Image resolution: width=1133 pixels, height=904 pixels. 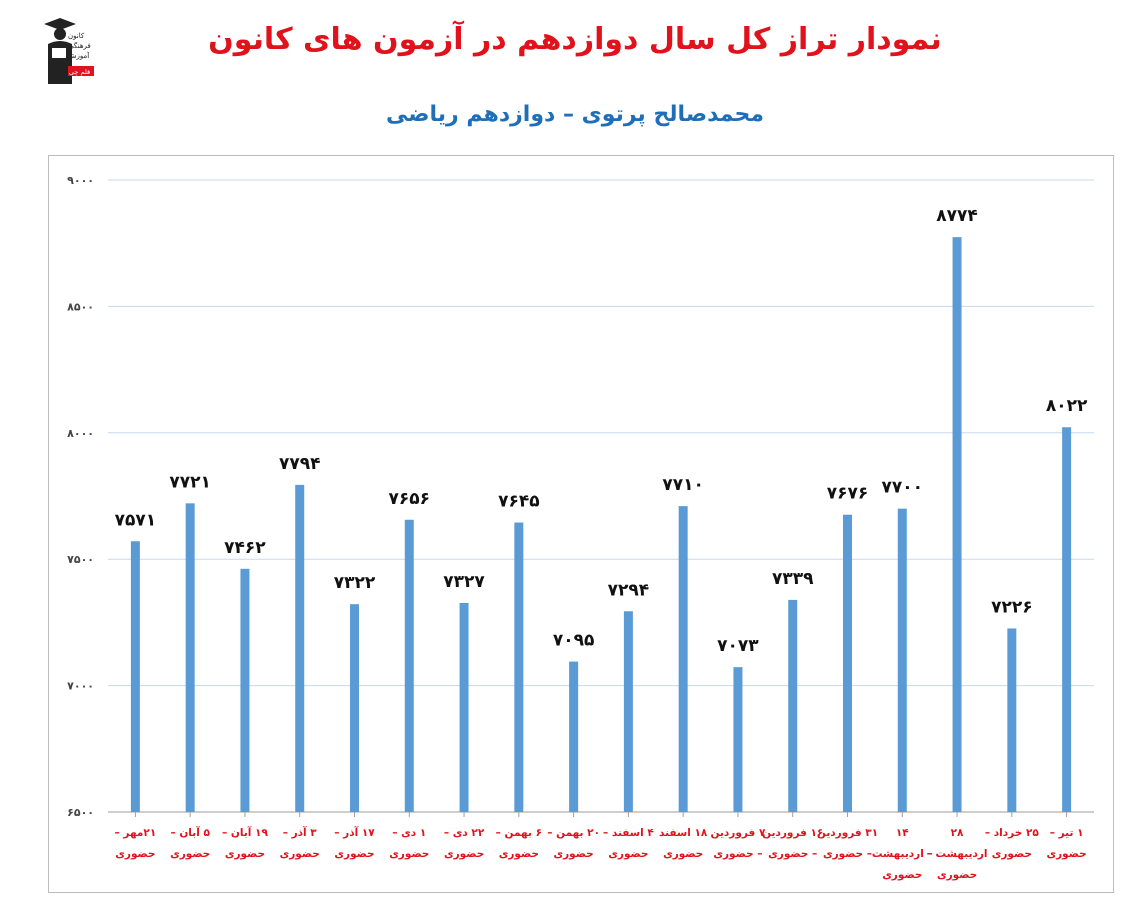 I want to click on logo-text-3: آموزش, so click(x=79, y=55).